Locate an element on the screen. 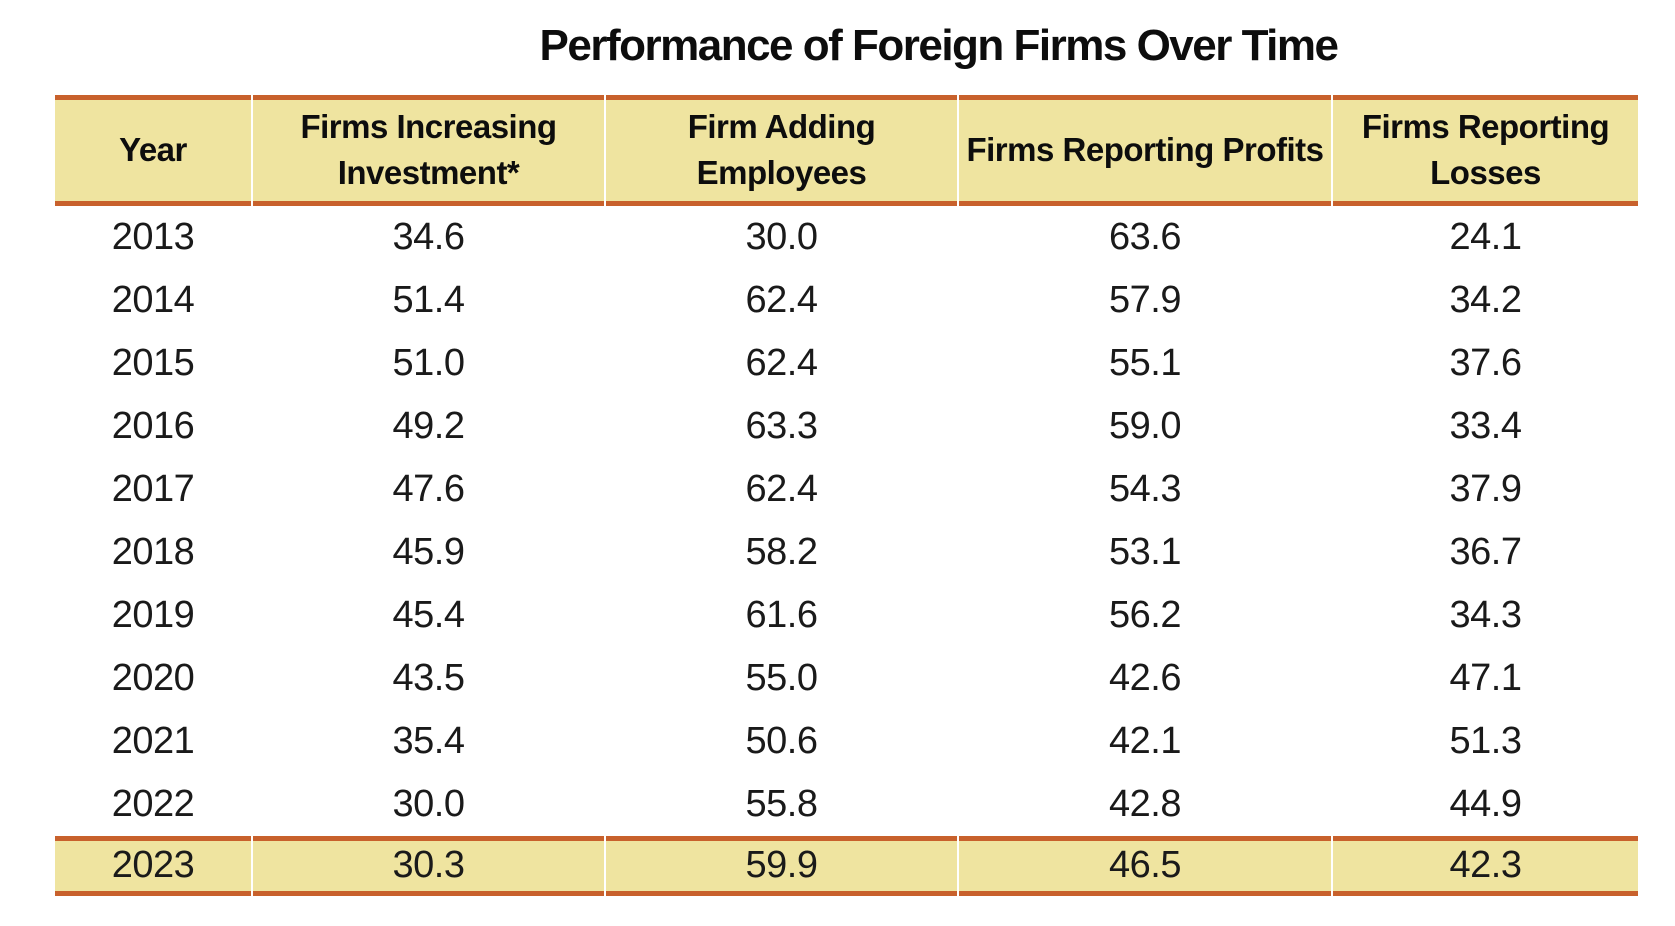 The width and height of the screenshot is (1675, 926). value-cell: 57.9 is located at coordinates (1145, 300).